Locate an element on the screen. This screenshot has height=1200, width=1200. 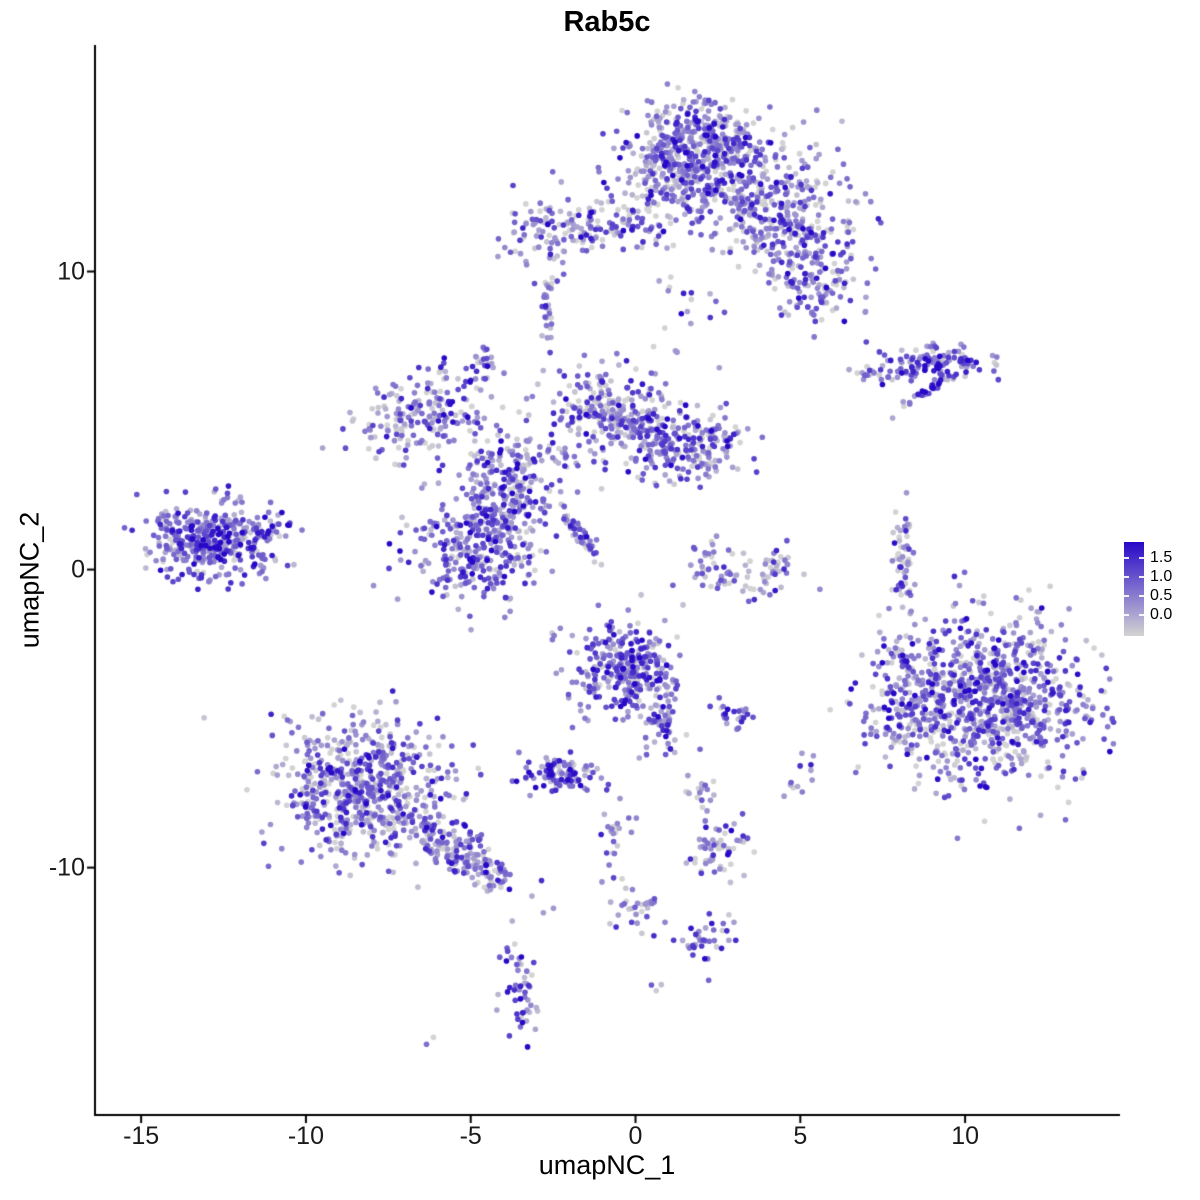
legend-tick-label: 0.0 is located at coordinates (1161, 614).